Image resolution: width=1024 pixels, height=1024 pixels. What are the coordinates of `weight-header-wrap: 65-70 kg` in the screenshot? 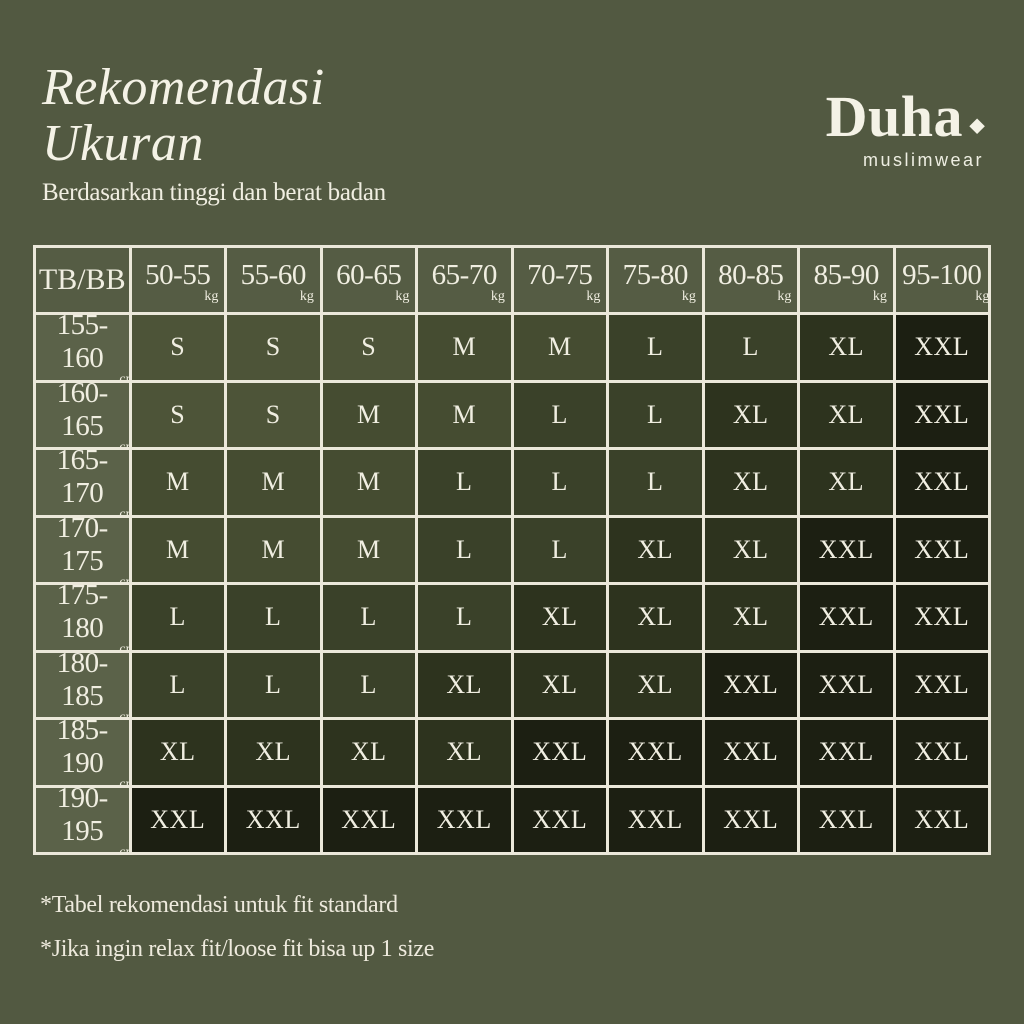 It's located at (468, 281).